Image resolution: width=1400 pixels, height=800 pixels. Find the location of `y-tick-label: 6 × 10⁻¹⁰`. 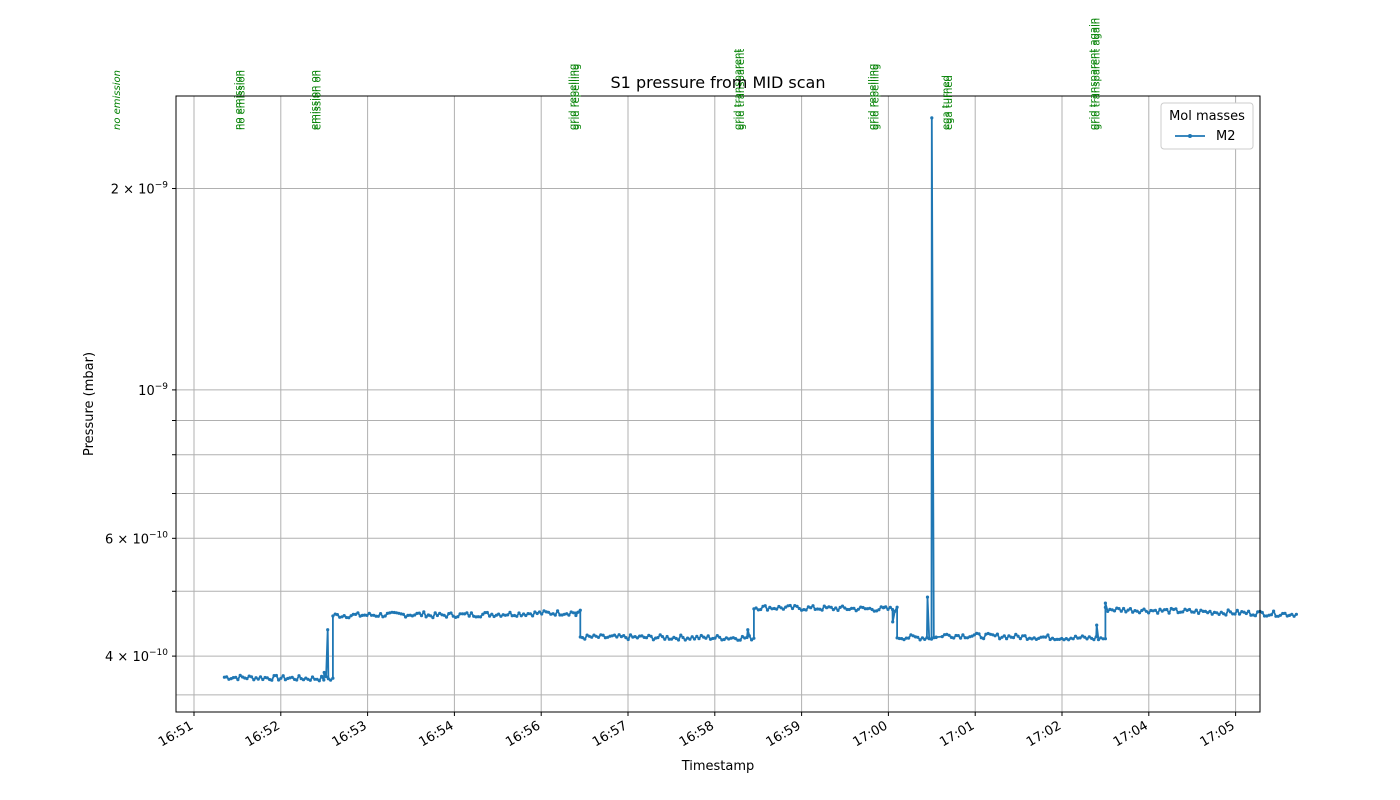

y-tick-label: 6 × 10⁻¹⁰ is located at coordinates (136, 538).